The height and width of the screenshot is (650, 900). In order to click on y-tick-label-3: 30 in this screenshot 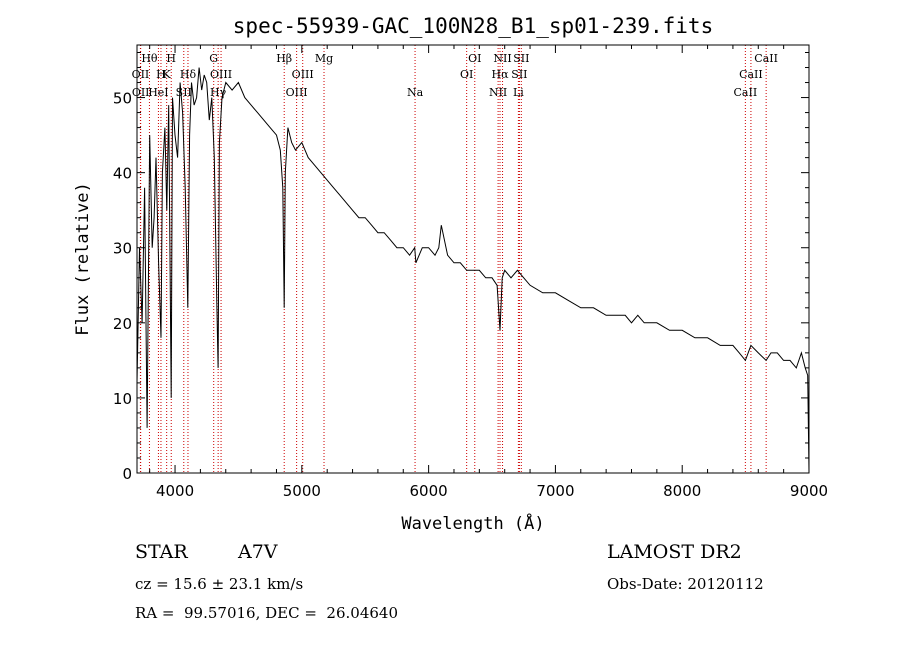, I will do `click(122, 249)`.